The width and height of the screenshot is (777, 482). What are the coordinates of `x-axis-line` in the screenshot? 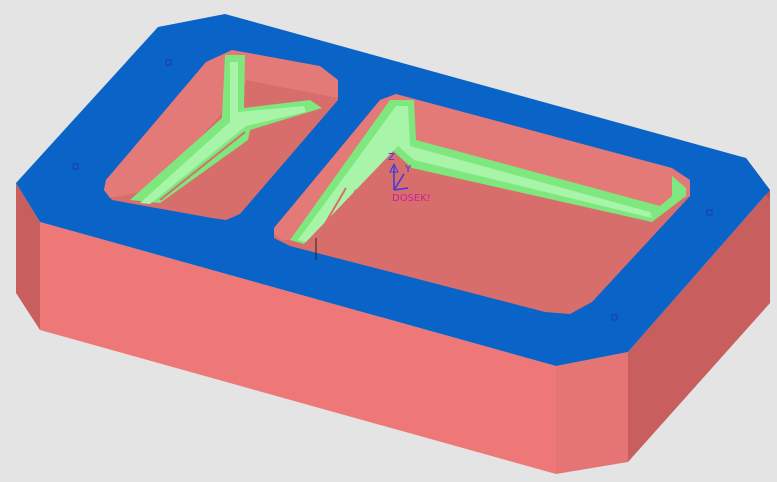 It's located at (401, 189).